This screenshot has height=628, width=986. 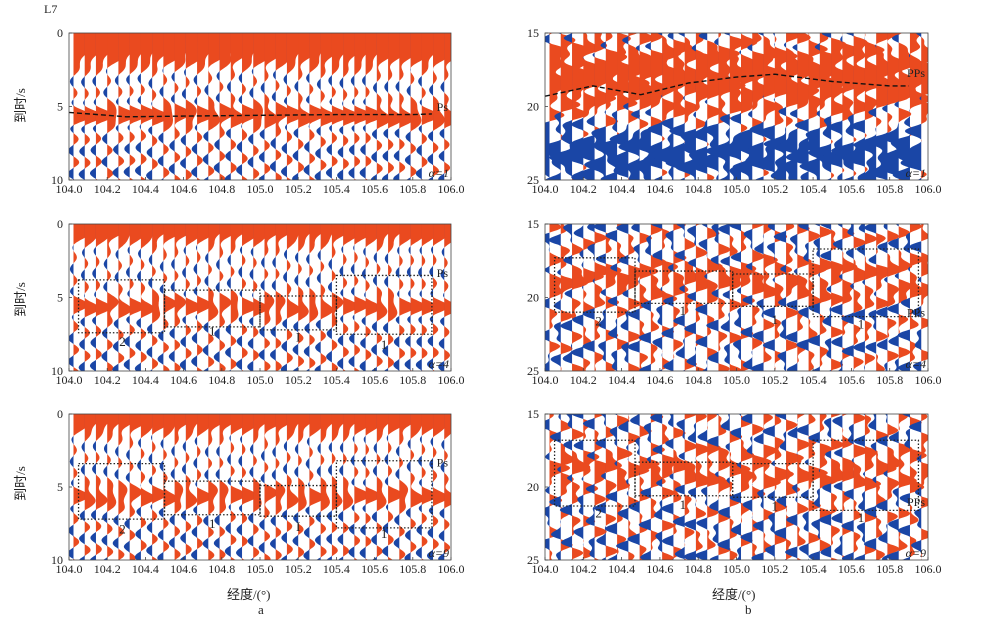 I want to click on box-label: I, so click(x=298, y=337).